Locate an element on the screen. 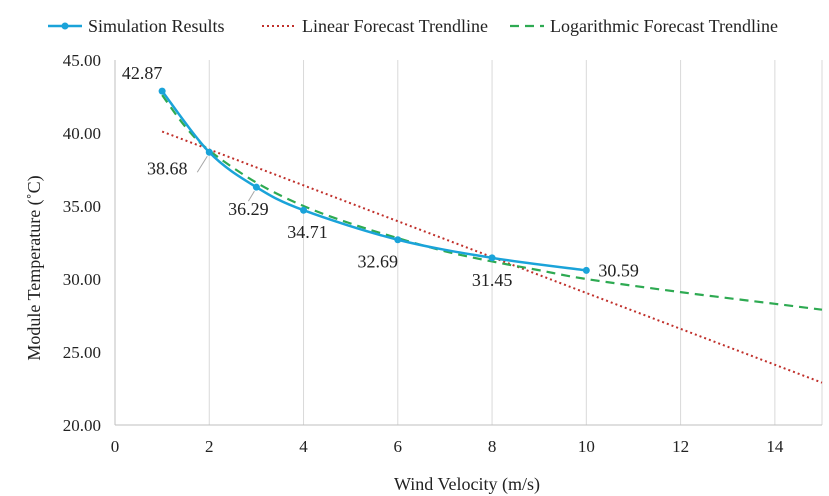 This screenshot has height=496, width=829. x-tick-label: 8 is located at coordinates (492, 446).